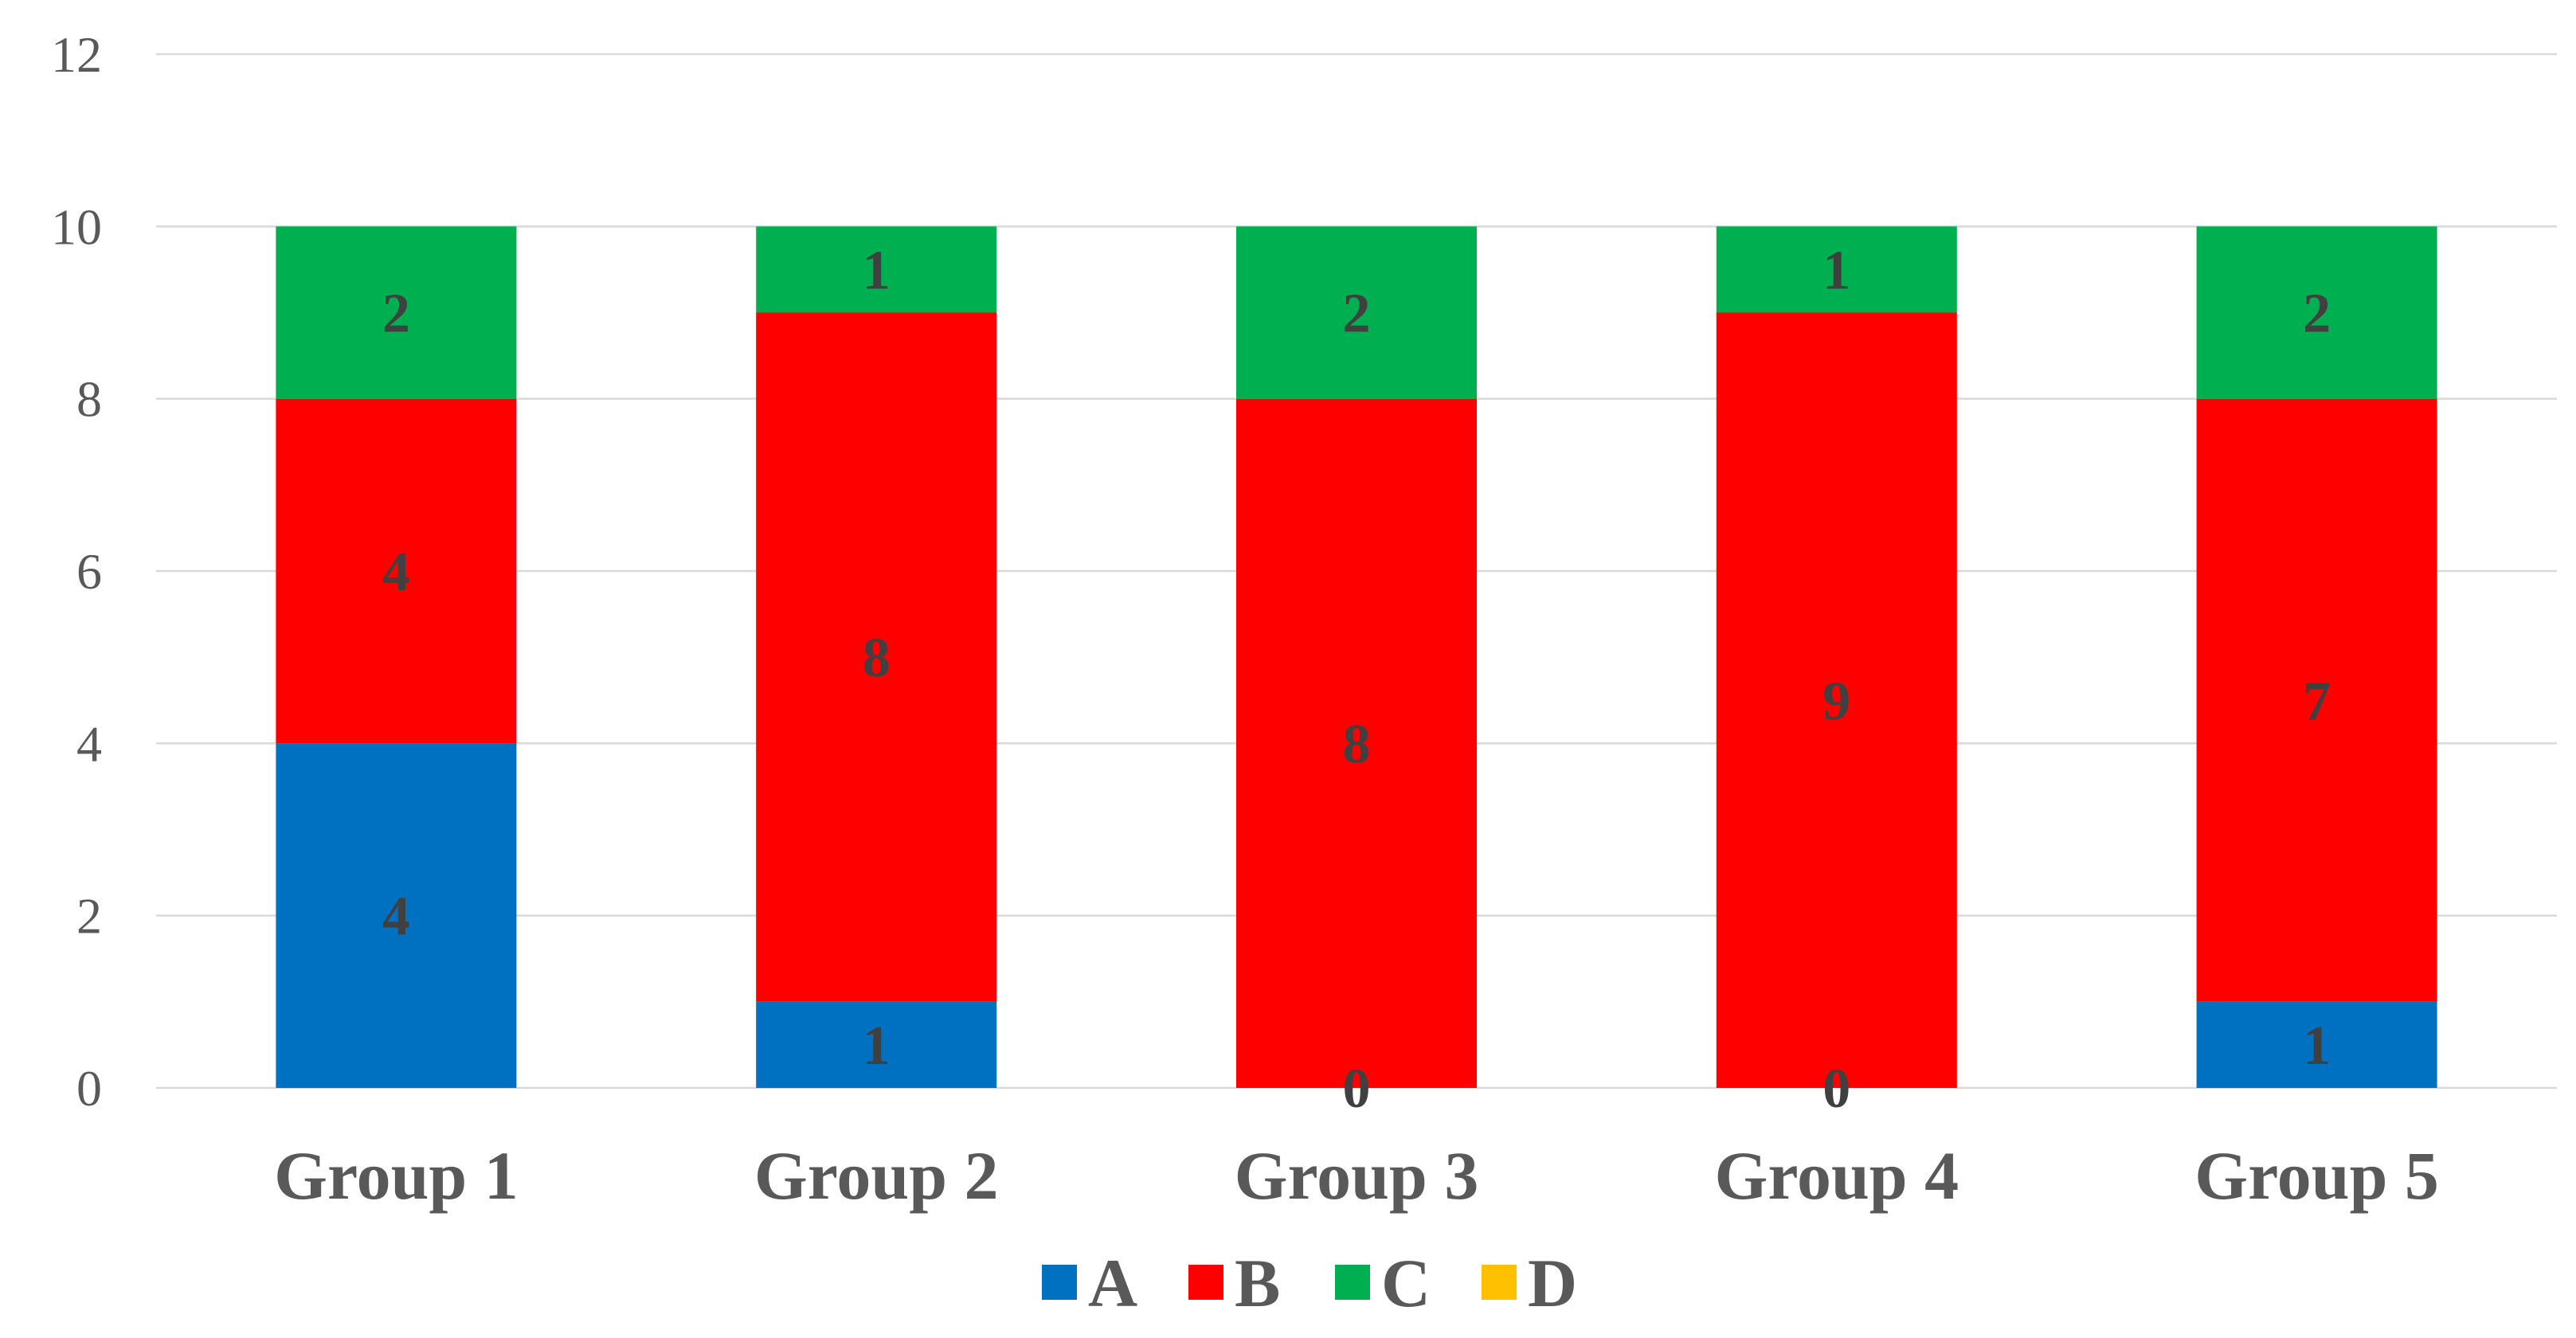 This screenshot has height=1338, width=2576. I want to click on x-tick-label: Group 4, so click(1836, 1175).